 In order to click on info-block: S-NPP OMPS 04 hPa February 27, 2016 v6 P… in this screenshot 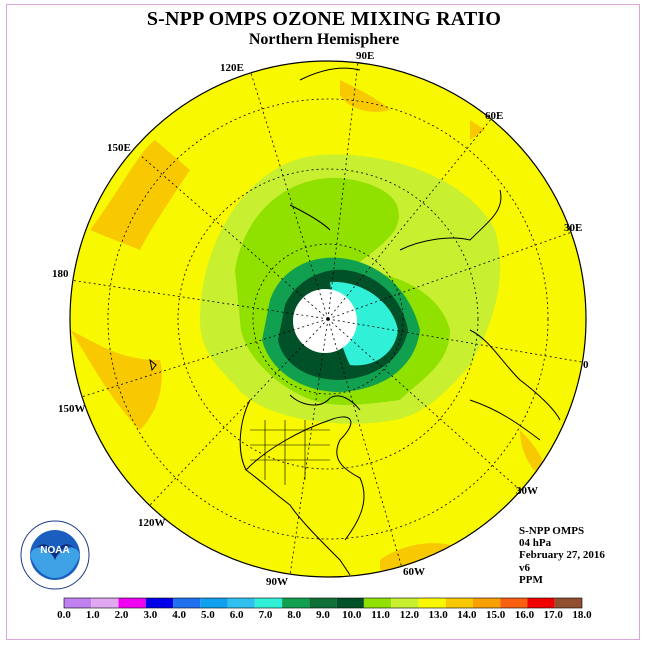, I will do `click(562, 555)`.